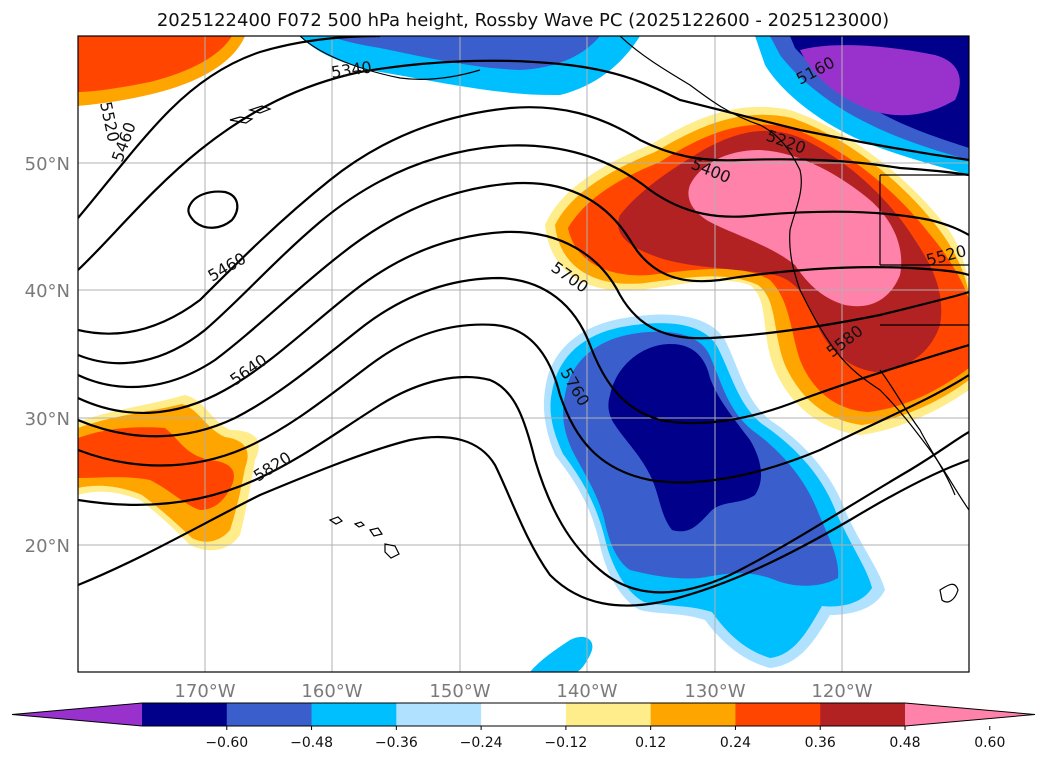  I want to click on longitude-labels: 170°W 160°W 150°W 140°W 130°W 120°W, so click(523, 691).